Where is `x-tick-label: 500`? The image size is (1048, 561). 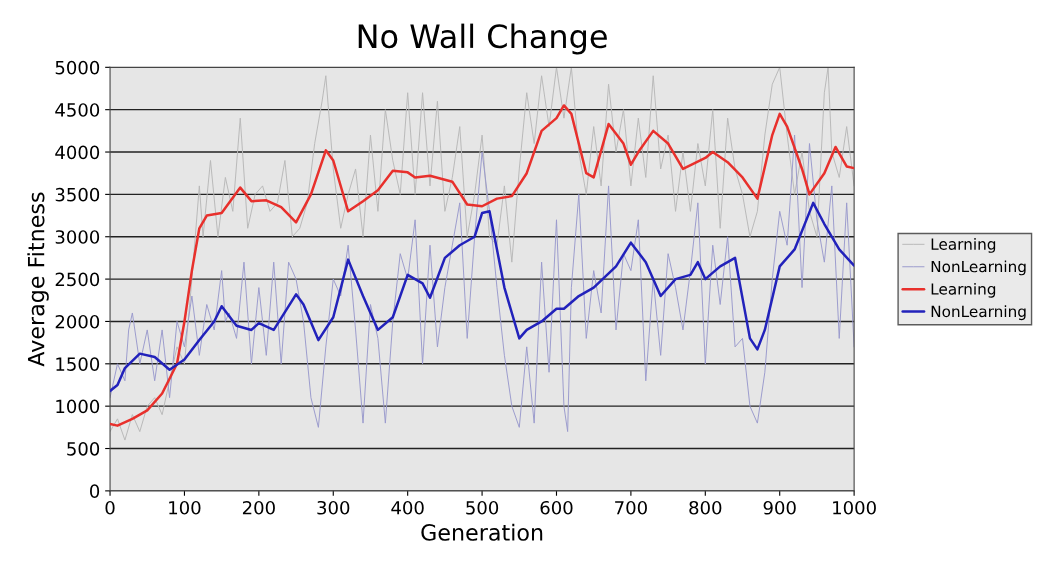
x-tick-label: 500 is located at coordinates (482, 507).